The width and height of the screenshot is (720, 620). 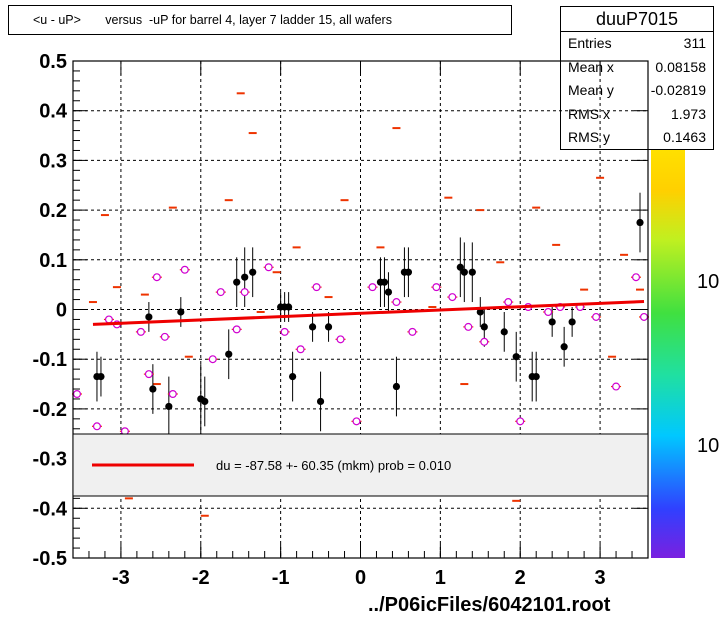 What do you see at coordinates (688, 113) in the screenshot?
I see `stats-value: 1.973` at bounding box center [688, 113].